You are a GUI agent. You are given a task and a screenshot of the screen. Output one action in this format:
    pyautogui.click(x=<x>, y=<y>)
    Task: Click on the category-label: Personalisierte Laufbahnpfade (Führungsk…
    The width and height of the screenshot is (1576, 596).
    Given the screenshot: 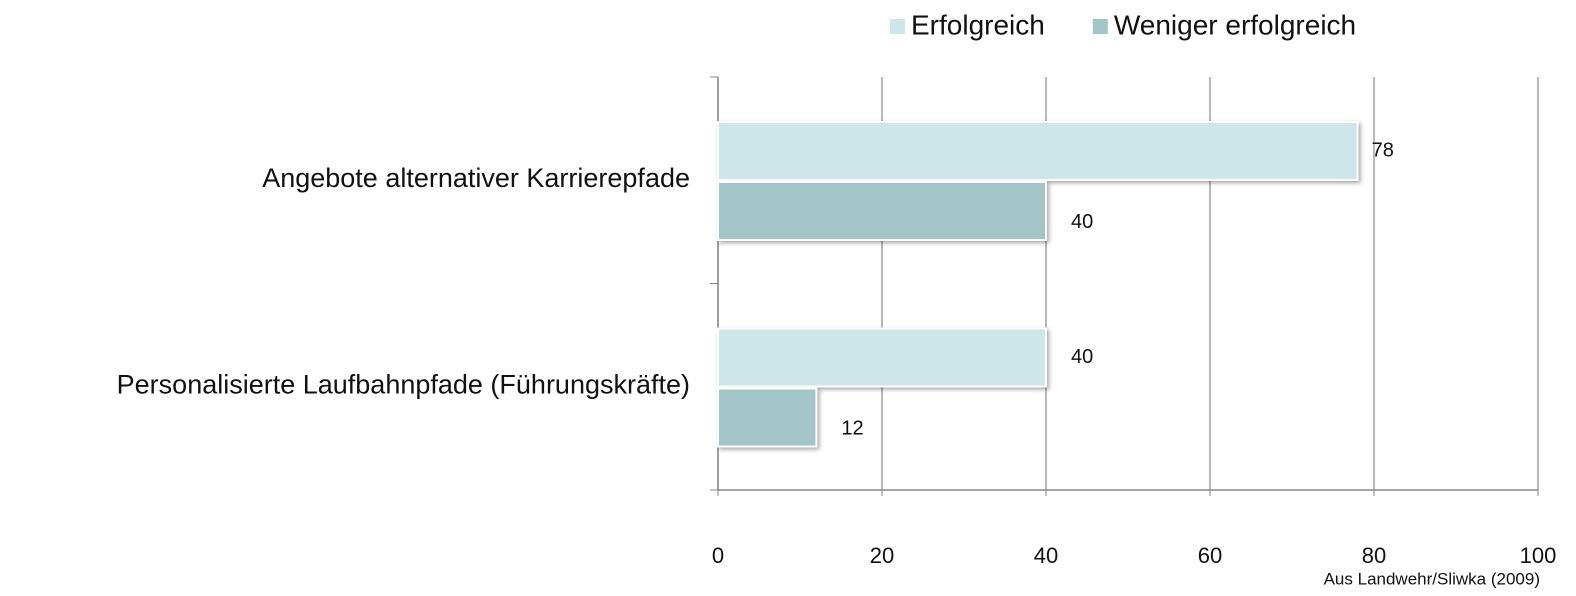 What is the action you would take?
    pyautogui.click(x=403, y=385)
    